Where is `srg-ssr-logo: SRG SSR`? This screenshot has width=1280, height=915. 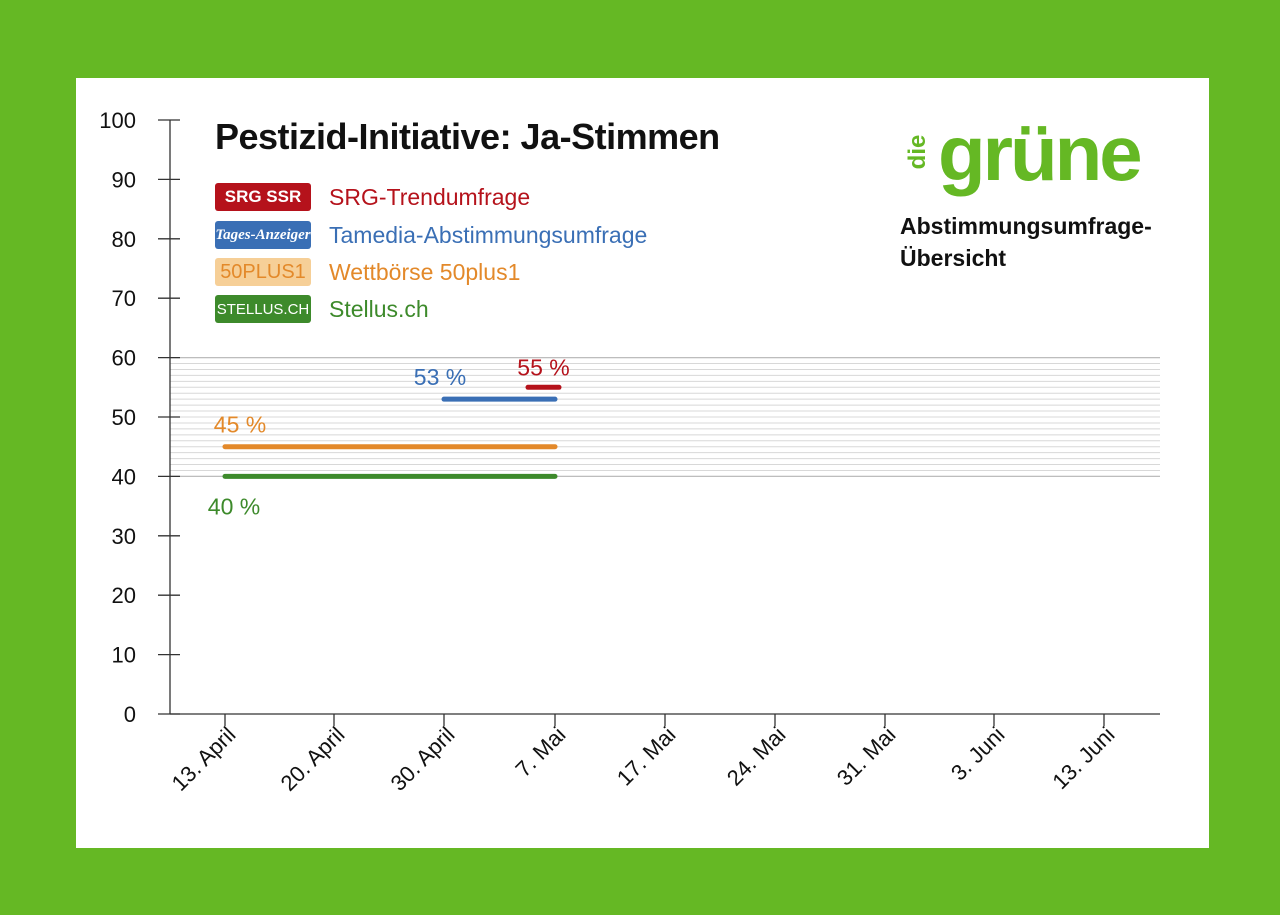
srg-ssr-logo: SRG SSR is located at coordinates (263, 197).